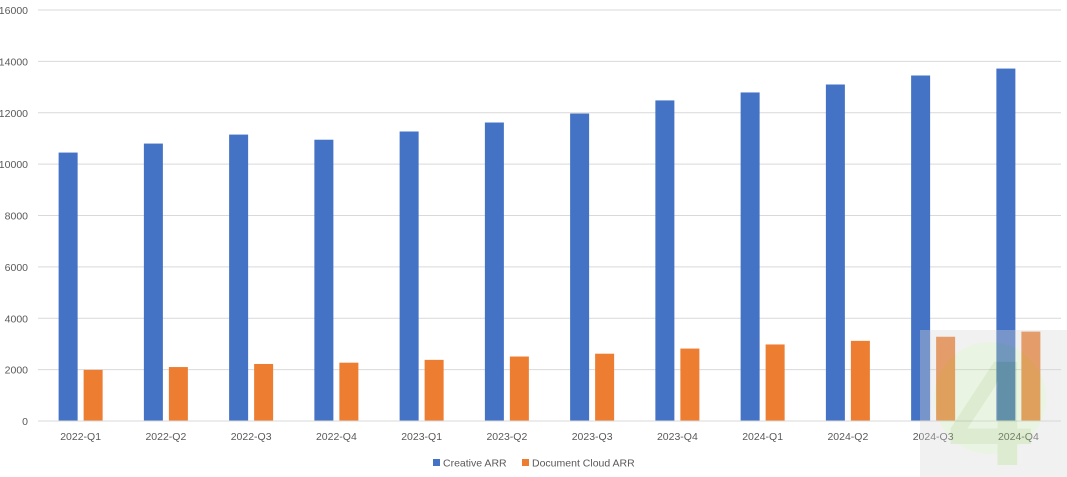 This screenshot has height=477, width=1067. What do you see at coordinates (580, 267) in the screenshot?
I see `bar-creative-arr-2023-Q3` at bounding box center [580, 267].